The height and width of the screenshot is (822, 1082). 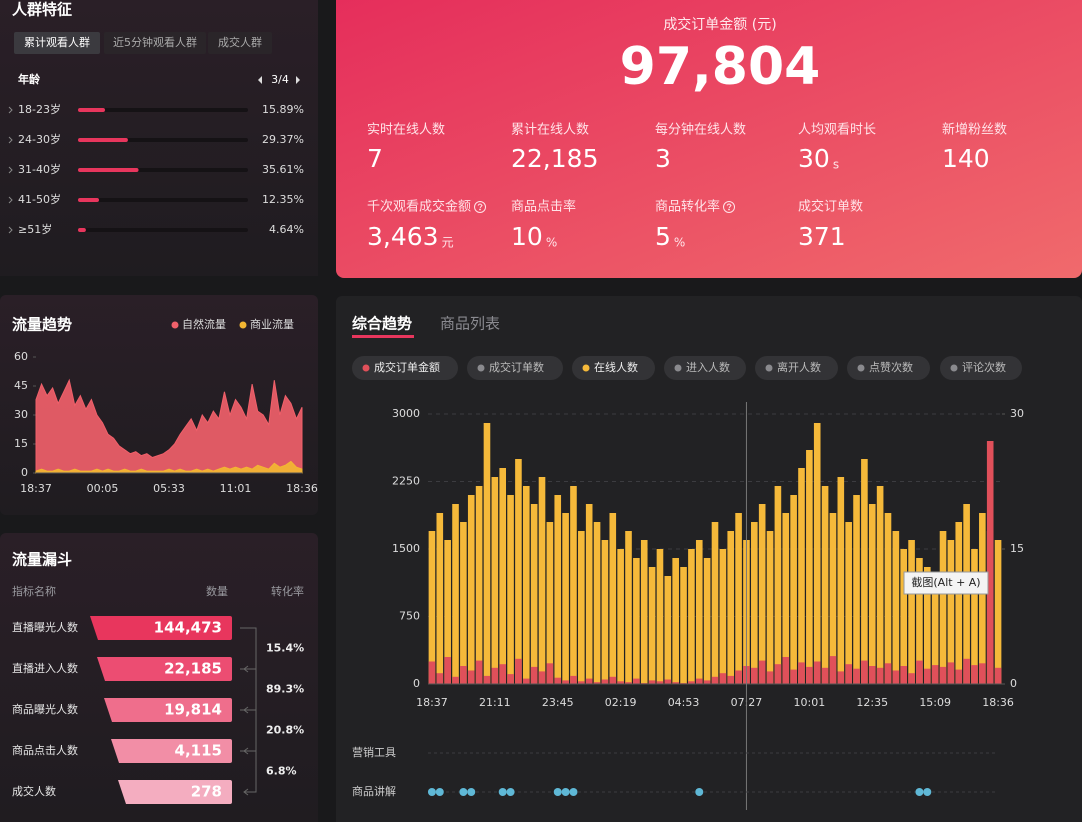 I want to click on metric-label: 成交订单数, so click(x=830, y=207).